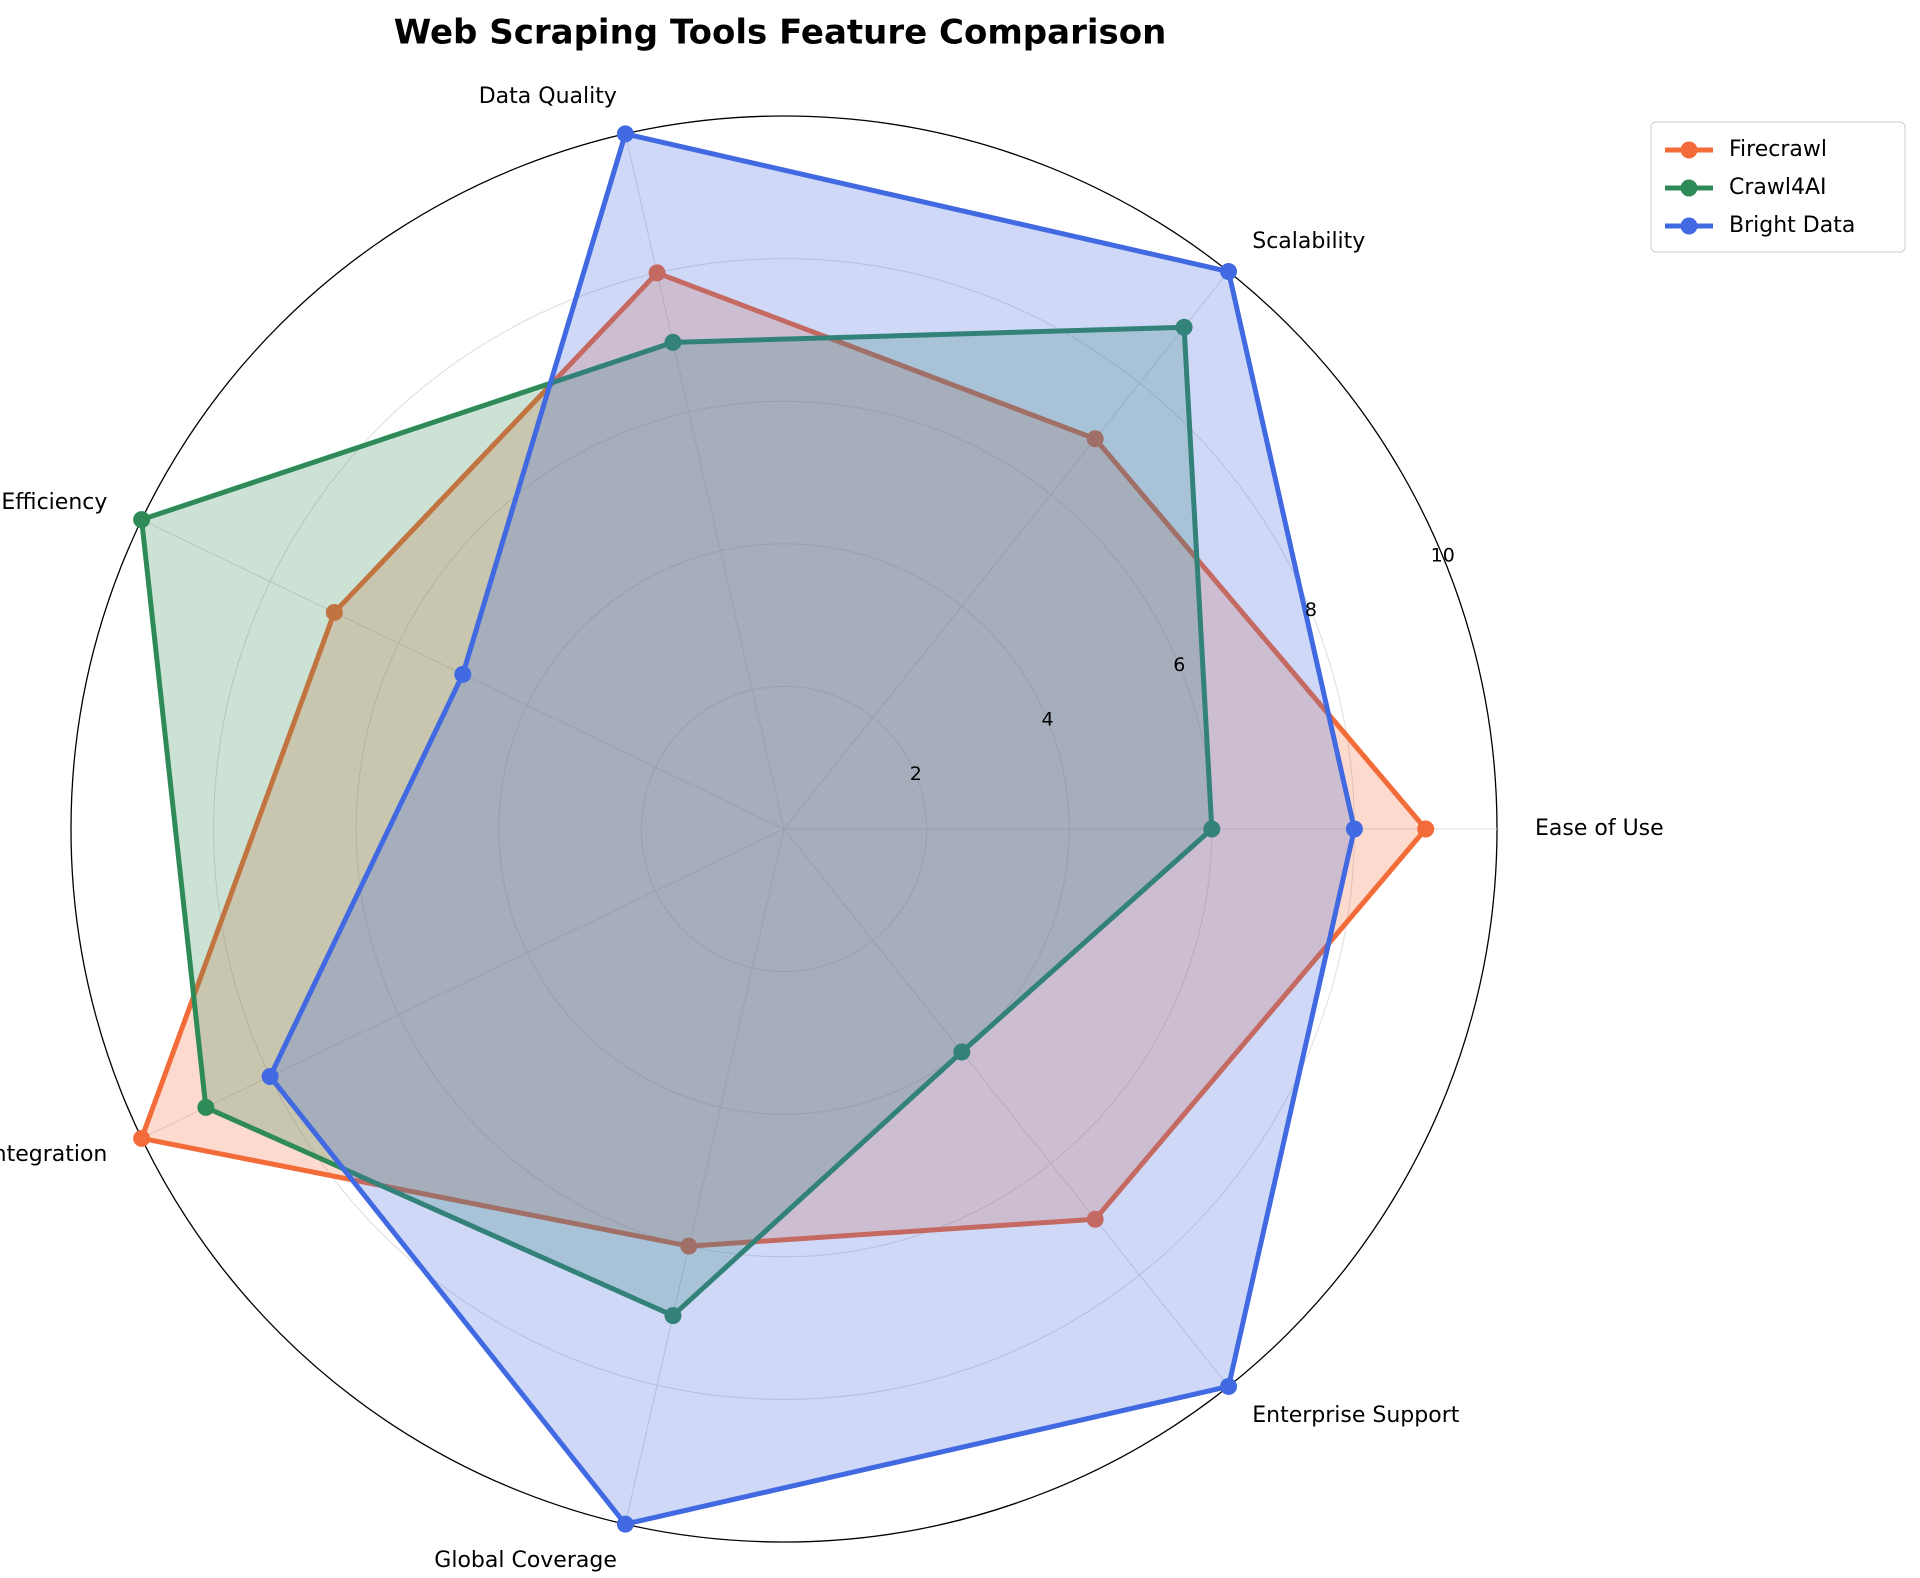 This screenshot has width=1920, height=1578. What do you see at coordinates (548, 96) in the screenshot?
I see `category-label: Data Quality` at bounding box center [548, 96].